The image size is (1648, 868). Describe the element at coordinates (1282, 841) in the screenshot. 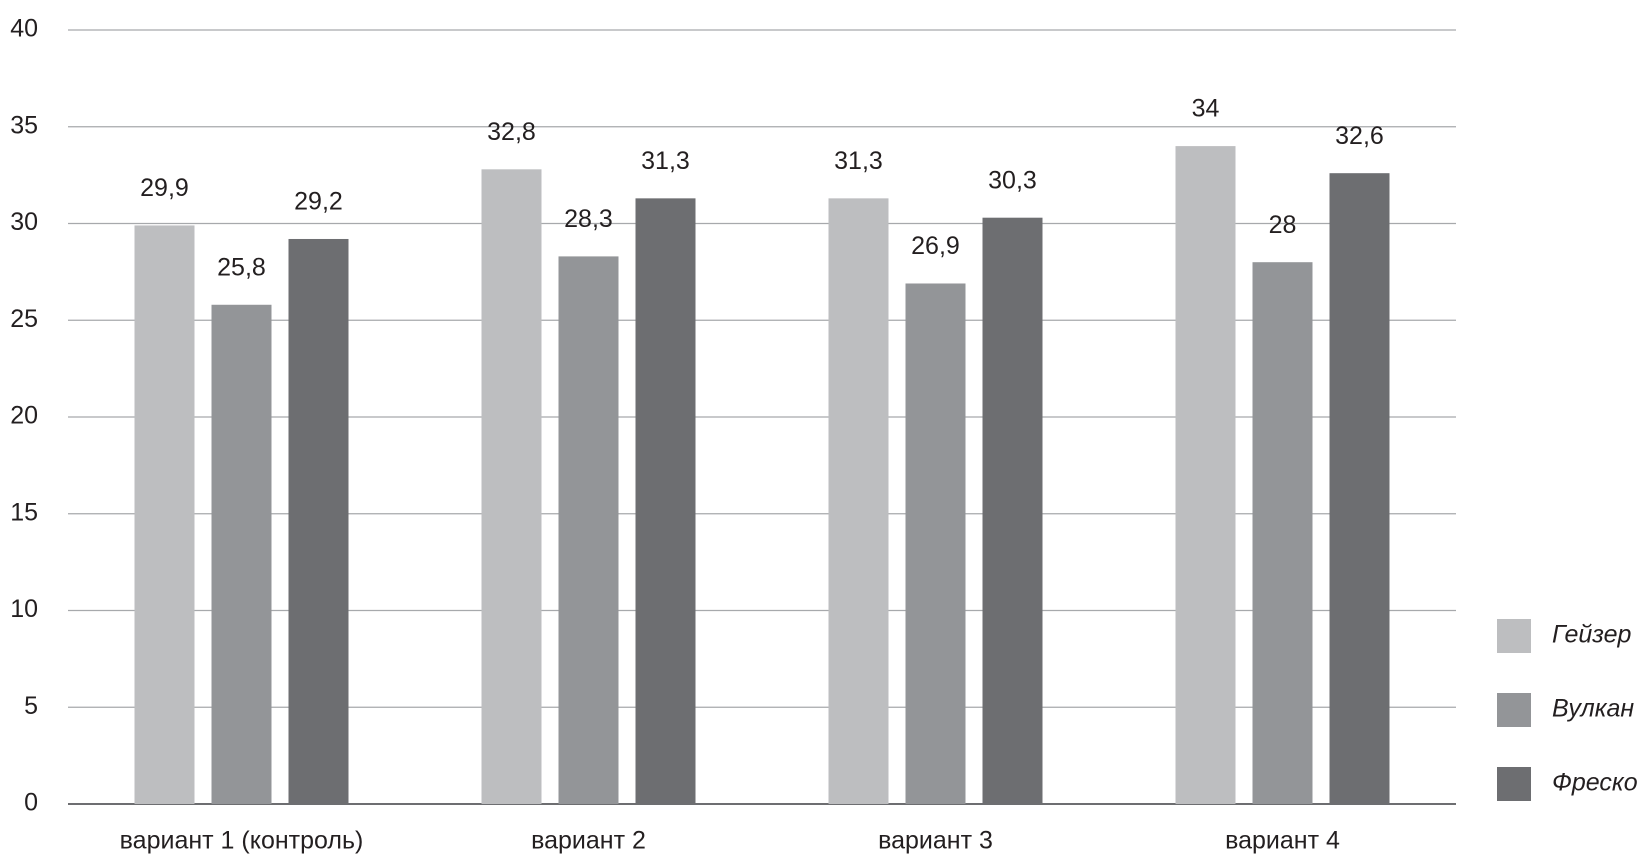

I see `x-tick-label: вариант 4` at that location.